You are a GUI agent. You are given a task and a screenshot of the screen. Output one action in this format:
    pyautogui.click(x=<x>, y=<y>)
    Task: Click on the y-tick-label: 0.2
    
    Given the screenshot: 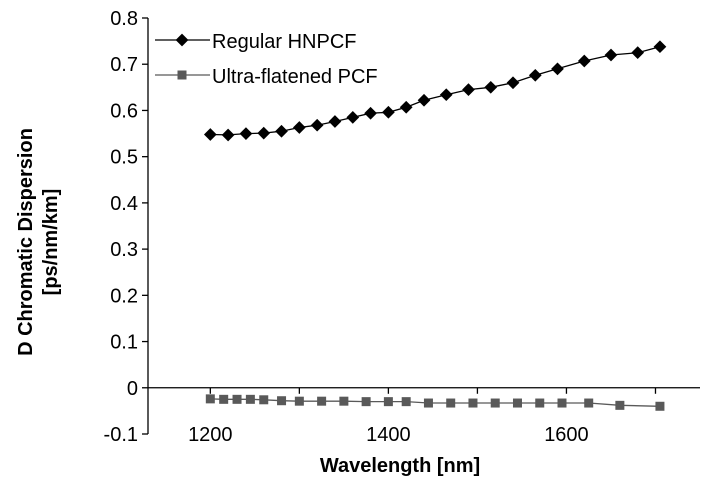 What is the action you would take?
    pyautogui.click(x=124, y=296)
    